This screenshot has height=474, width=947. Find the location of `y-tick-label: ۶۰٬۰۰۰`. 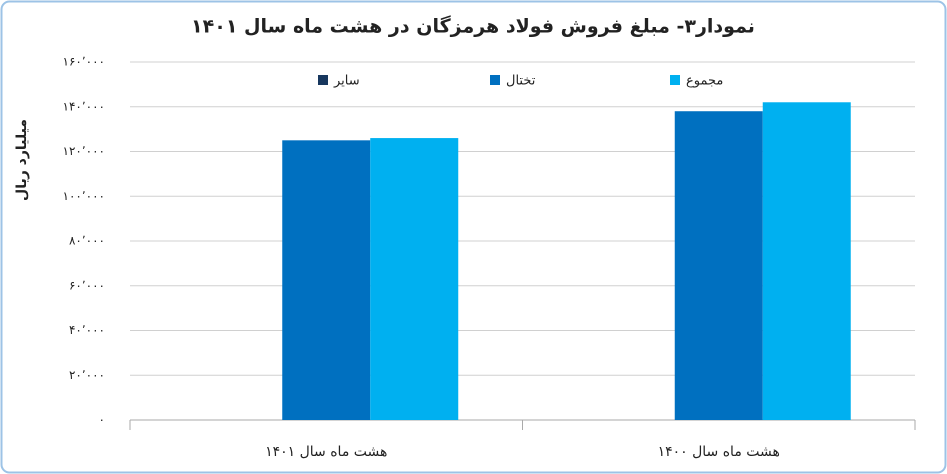

y-tick-label: ۶۰٬۰۰۰ is located at coordinates (87, 285).